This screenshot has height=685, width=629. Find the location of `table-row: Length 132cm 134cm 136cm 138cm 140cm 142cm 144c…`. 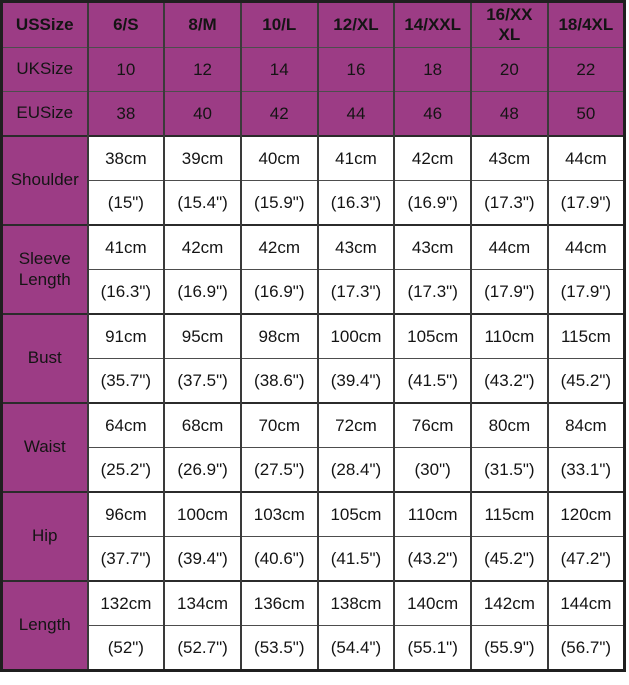

table-row: Length 132cm 134cm 136cm 138cm 140cm 142cm 144c… is located at coordinates (313, 625).